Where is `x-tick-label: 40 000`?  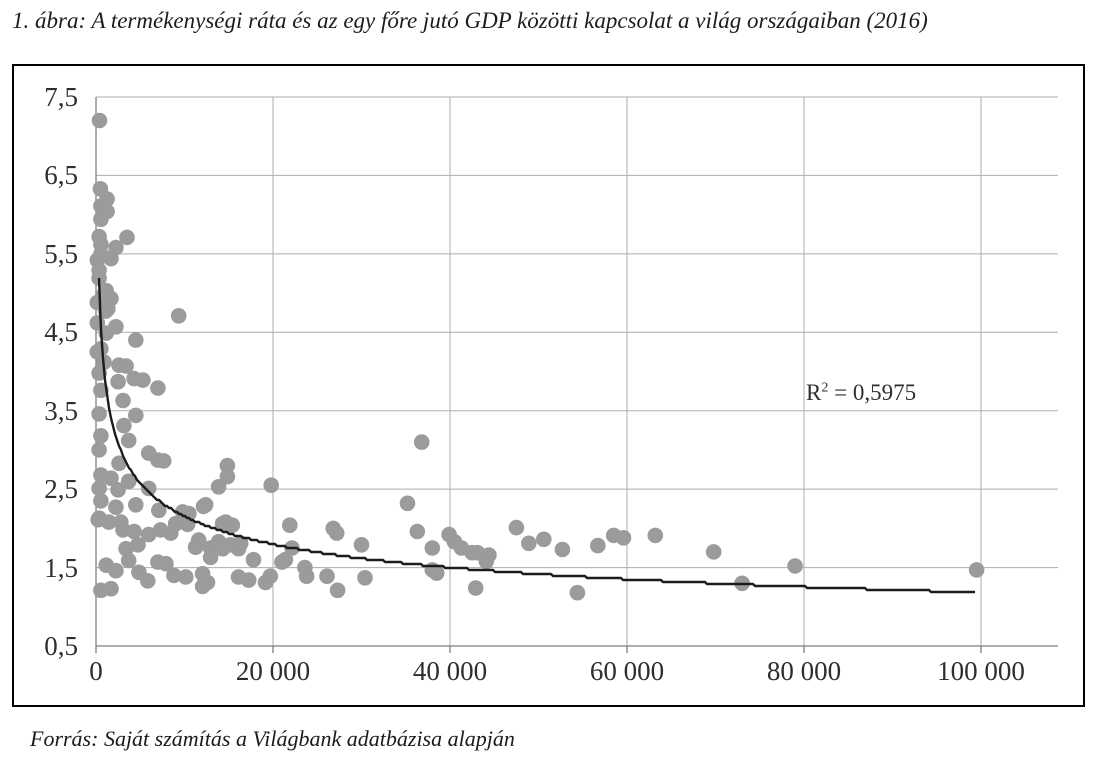 x-tick-label: 40 000 is located at coordinates (450, 671).